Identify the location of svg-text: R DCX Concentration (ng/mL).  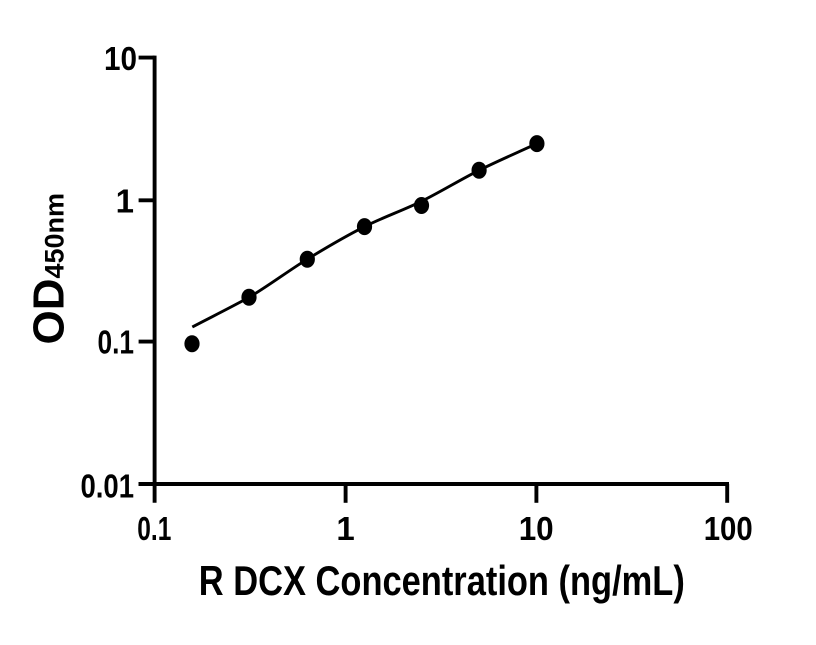
(442, 580).